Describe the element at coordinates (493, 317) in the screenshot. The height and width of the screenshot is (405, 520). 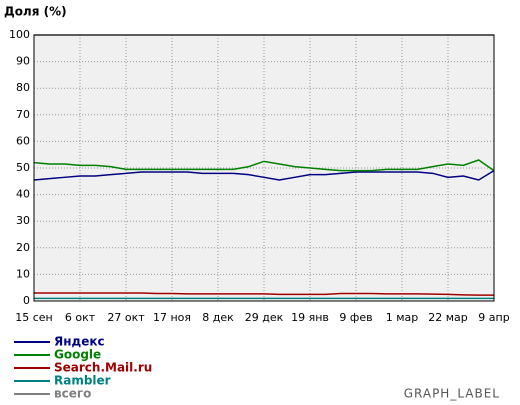
I see `x-tick-label: 9 апр` at that location.